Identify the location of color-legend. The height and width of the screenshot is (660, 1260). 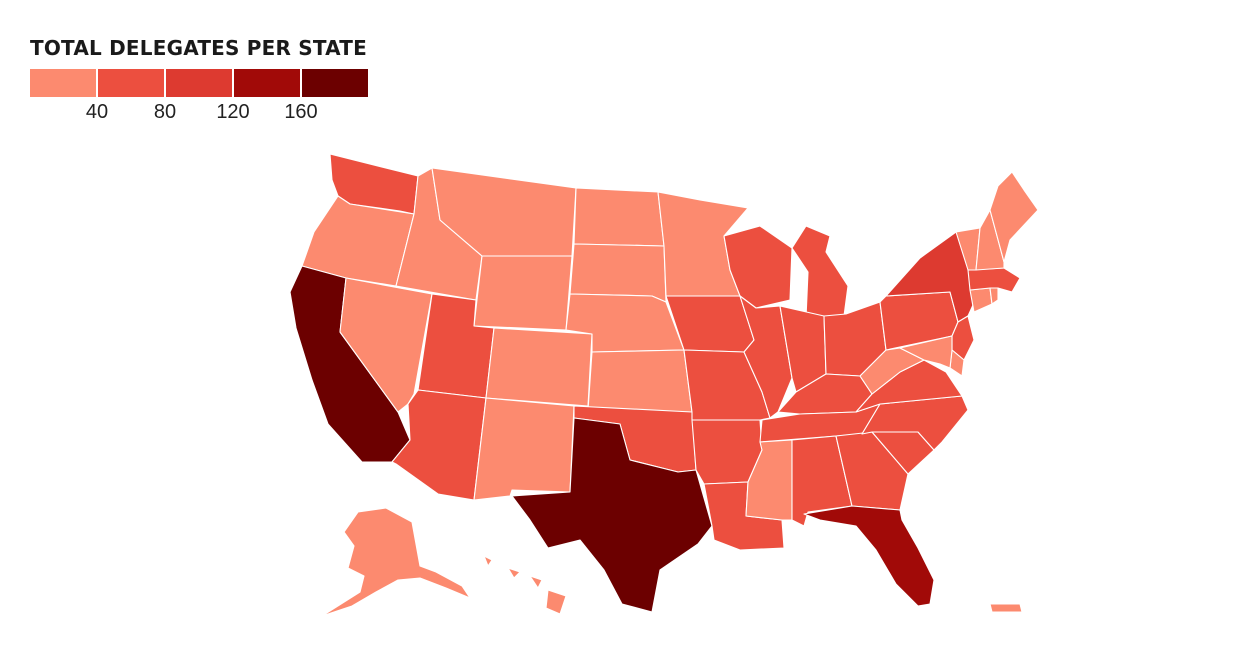
(200, 83).